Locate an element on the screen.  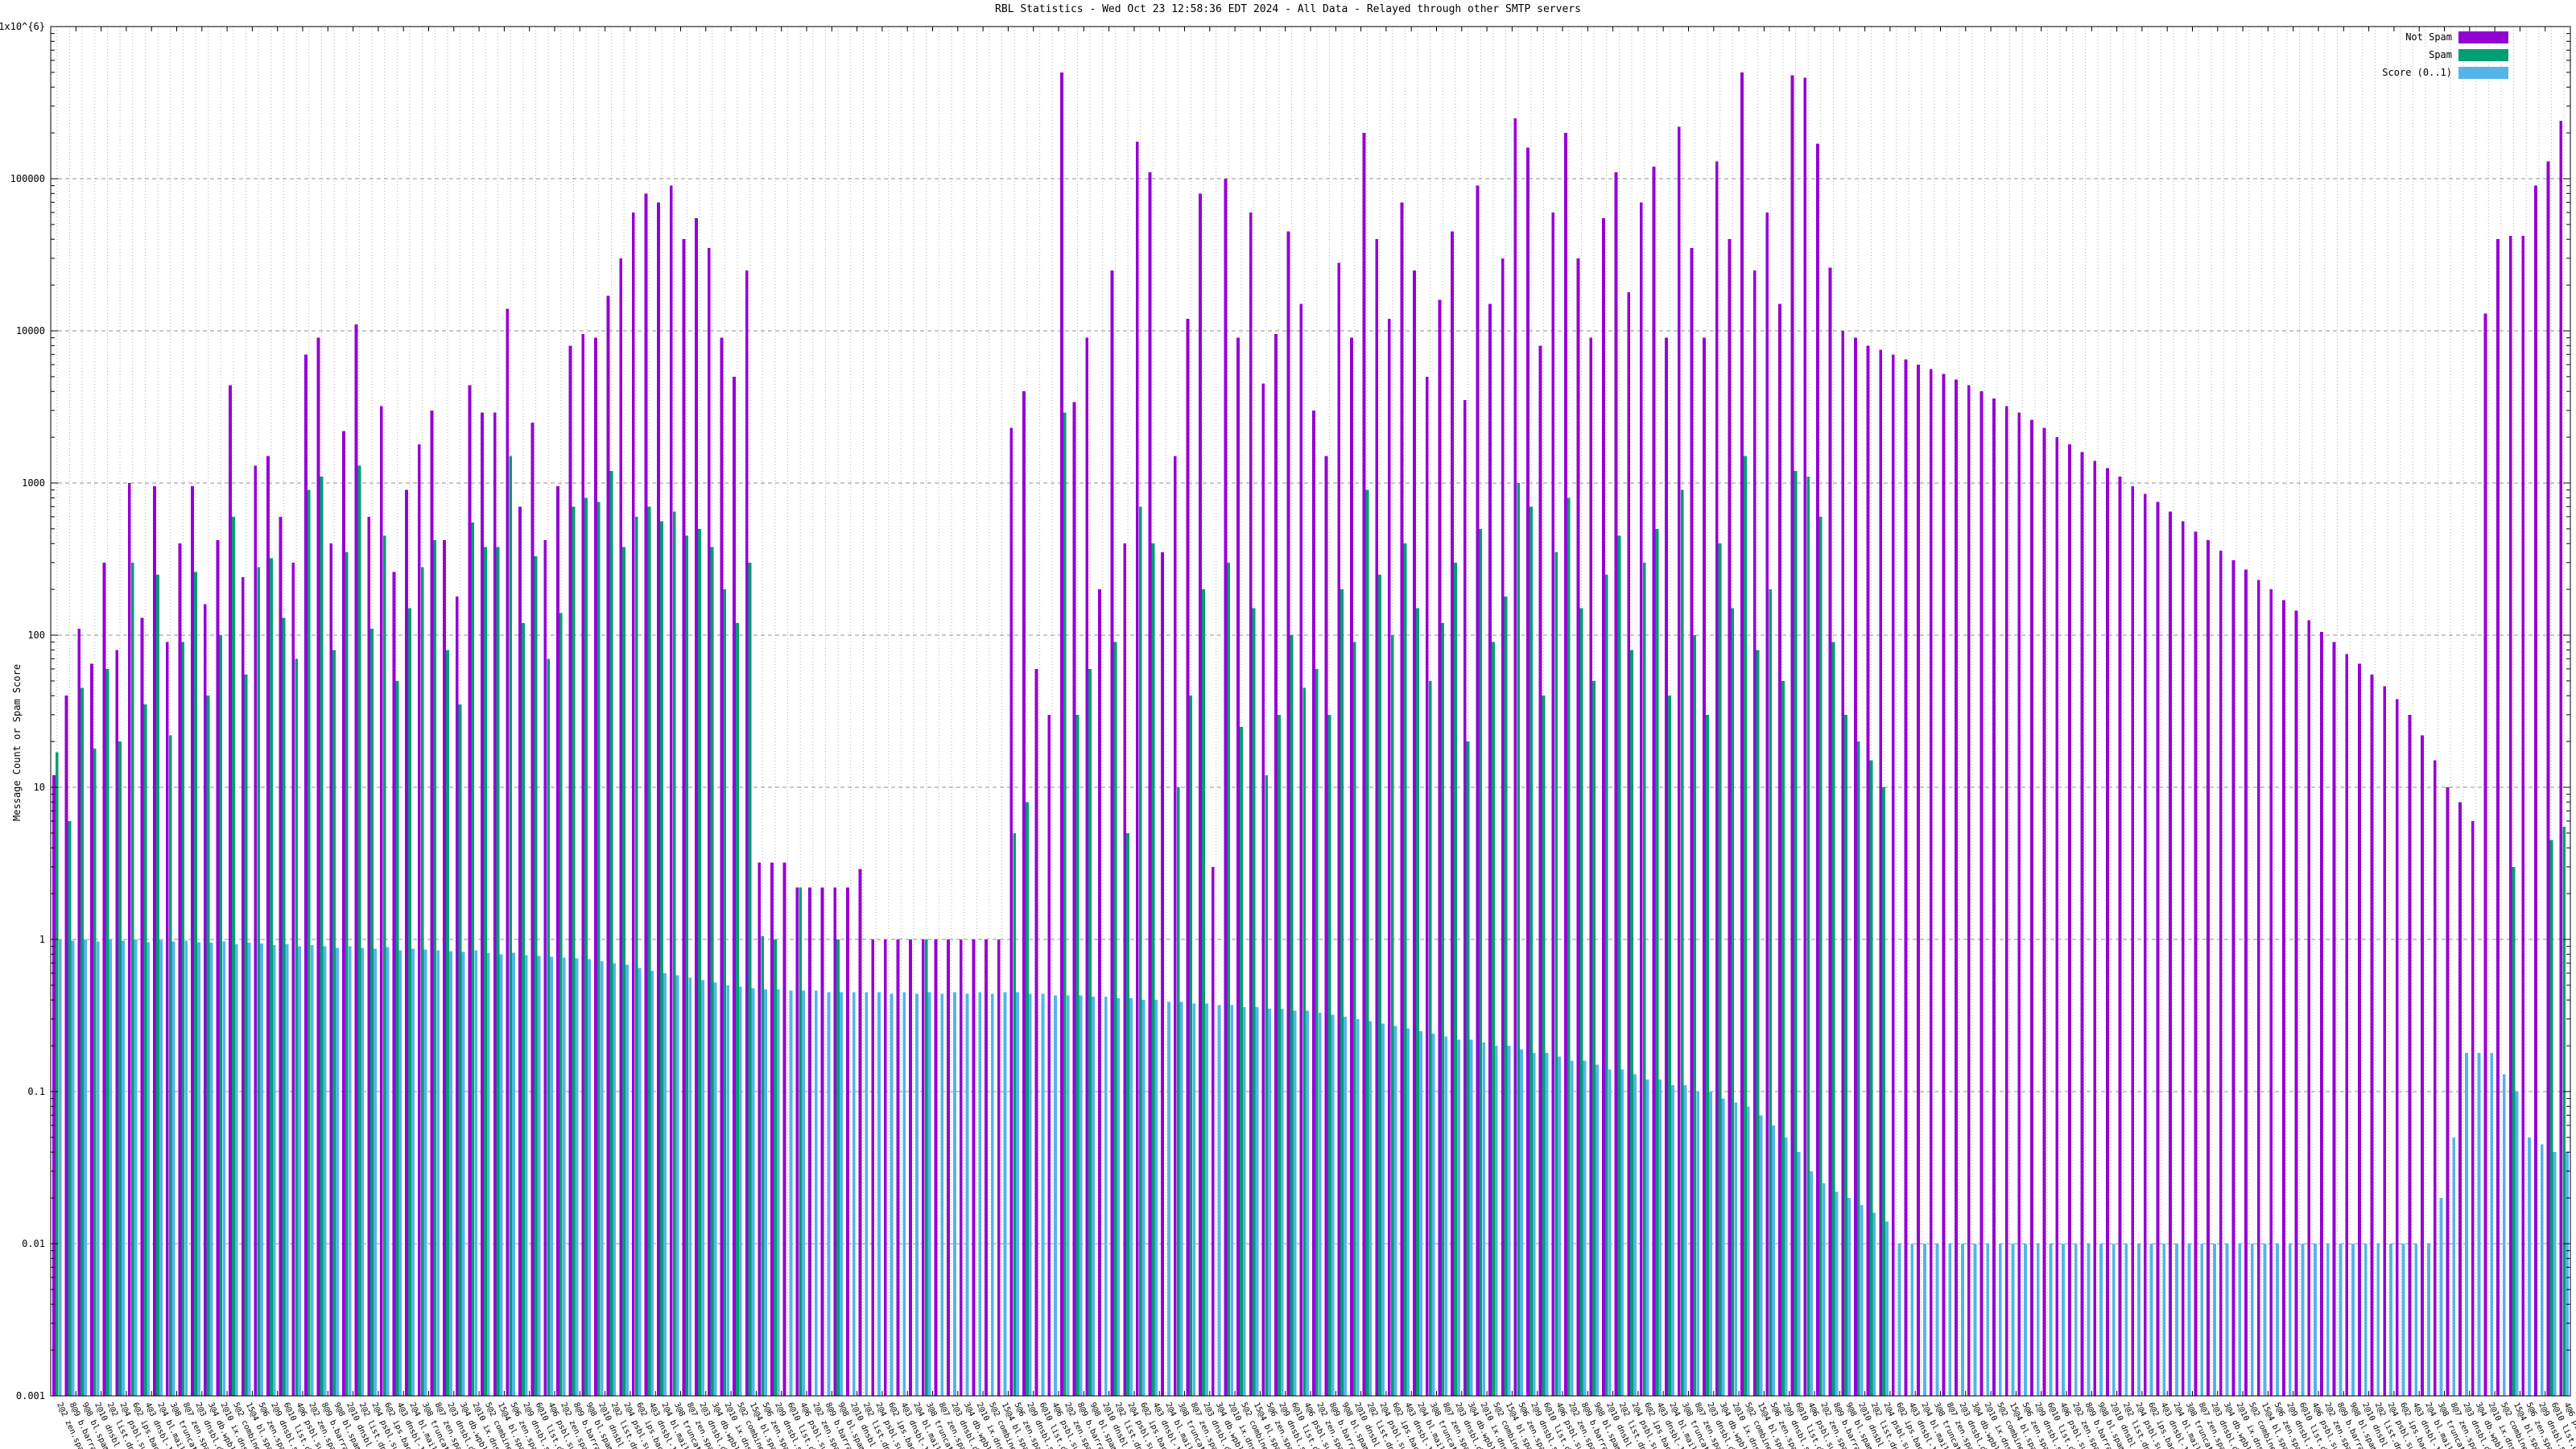
y-tick-label: 1 is located at coordinates (42, 939).